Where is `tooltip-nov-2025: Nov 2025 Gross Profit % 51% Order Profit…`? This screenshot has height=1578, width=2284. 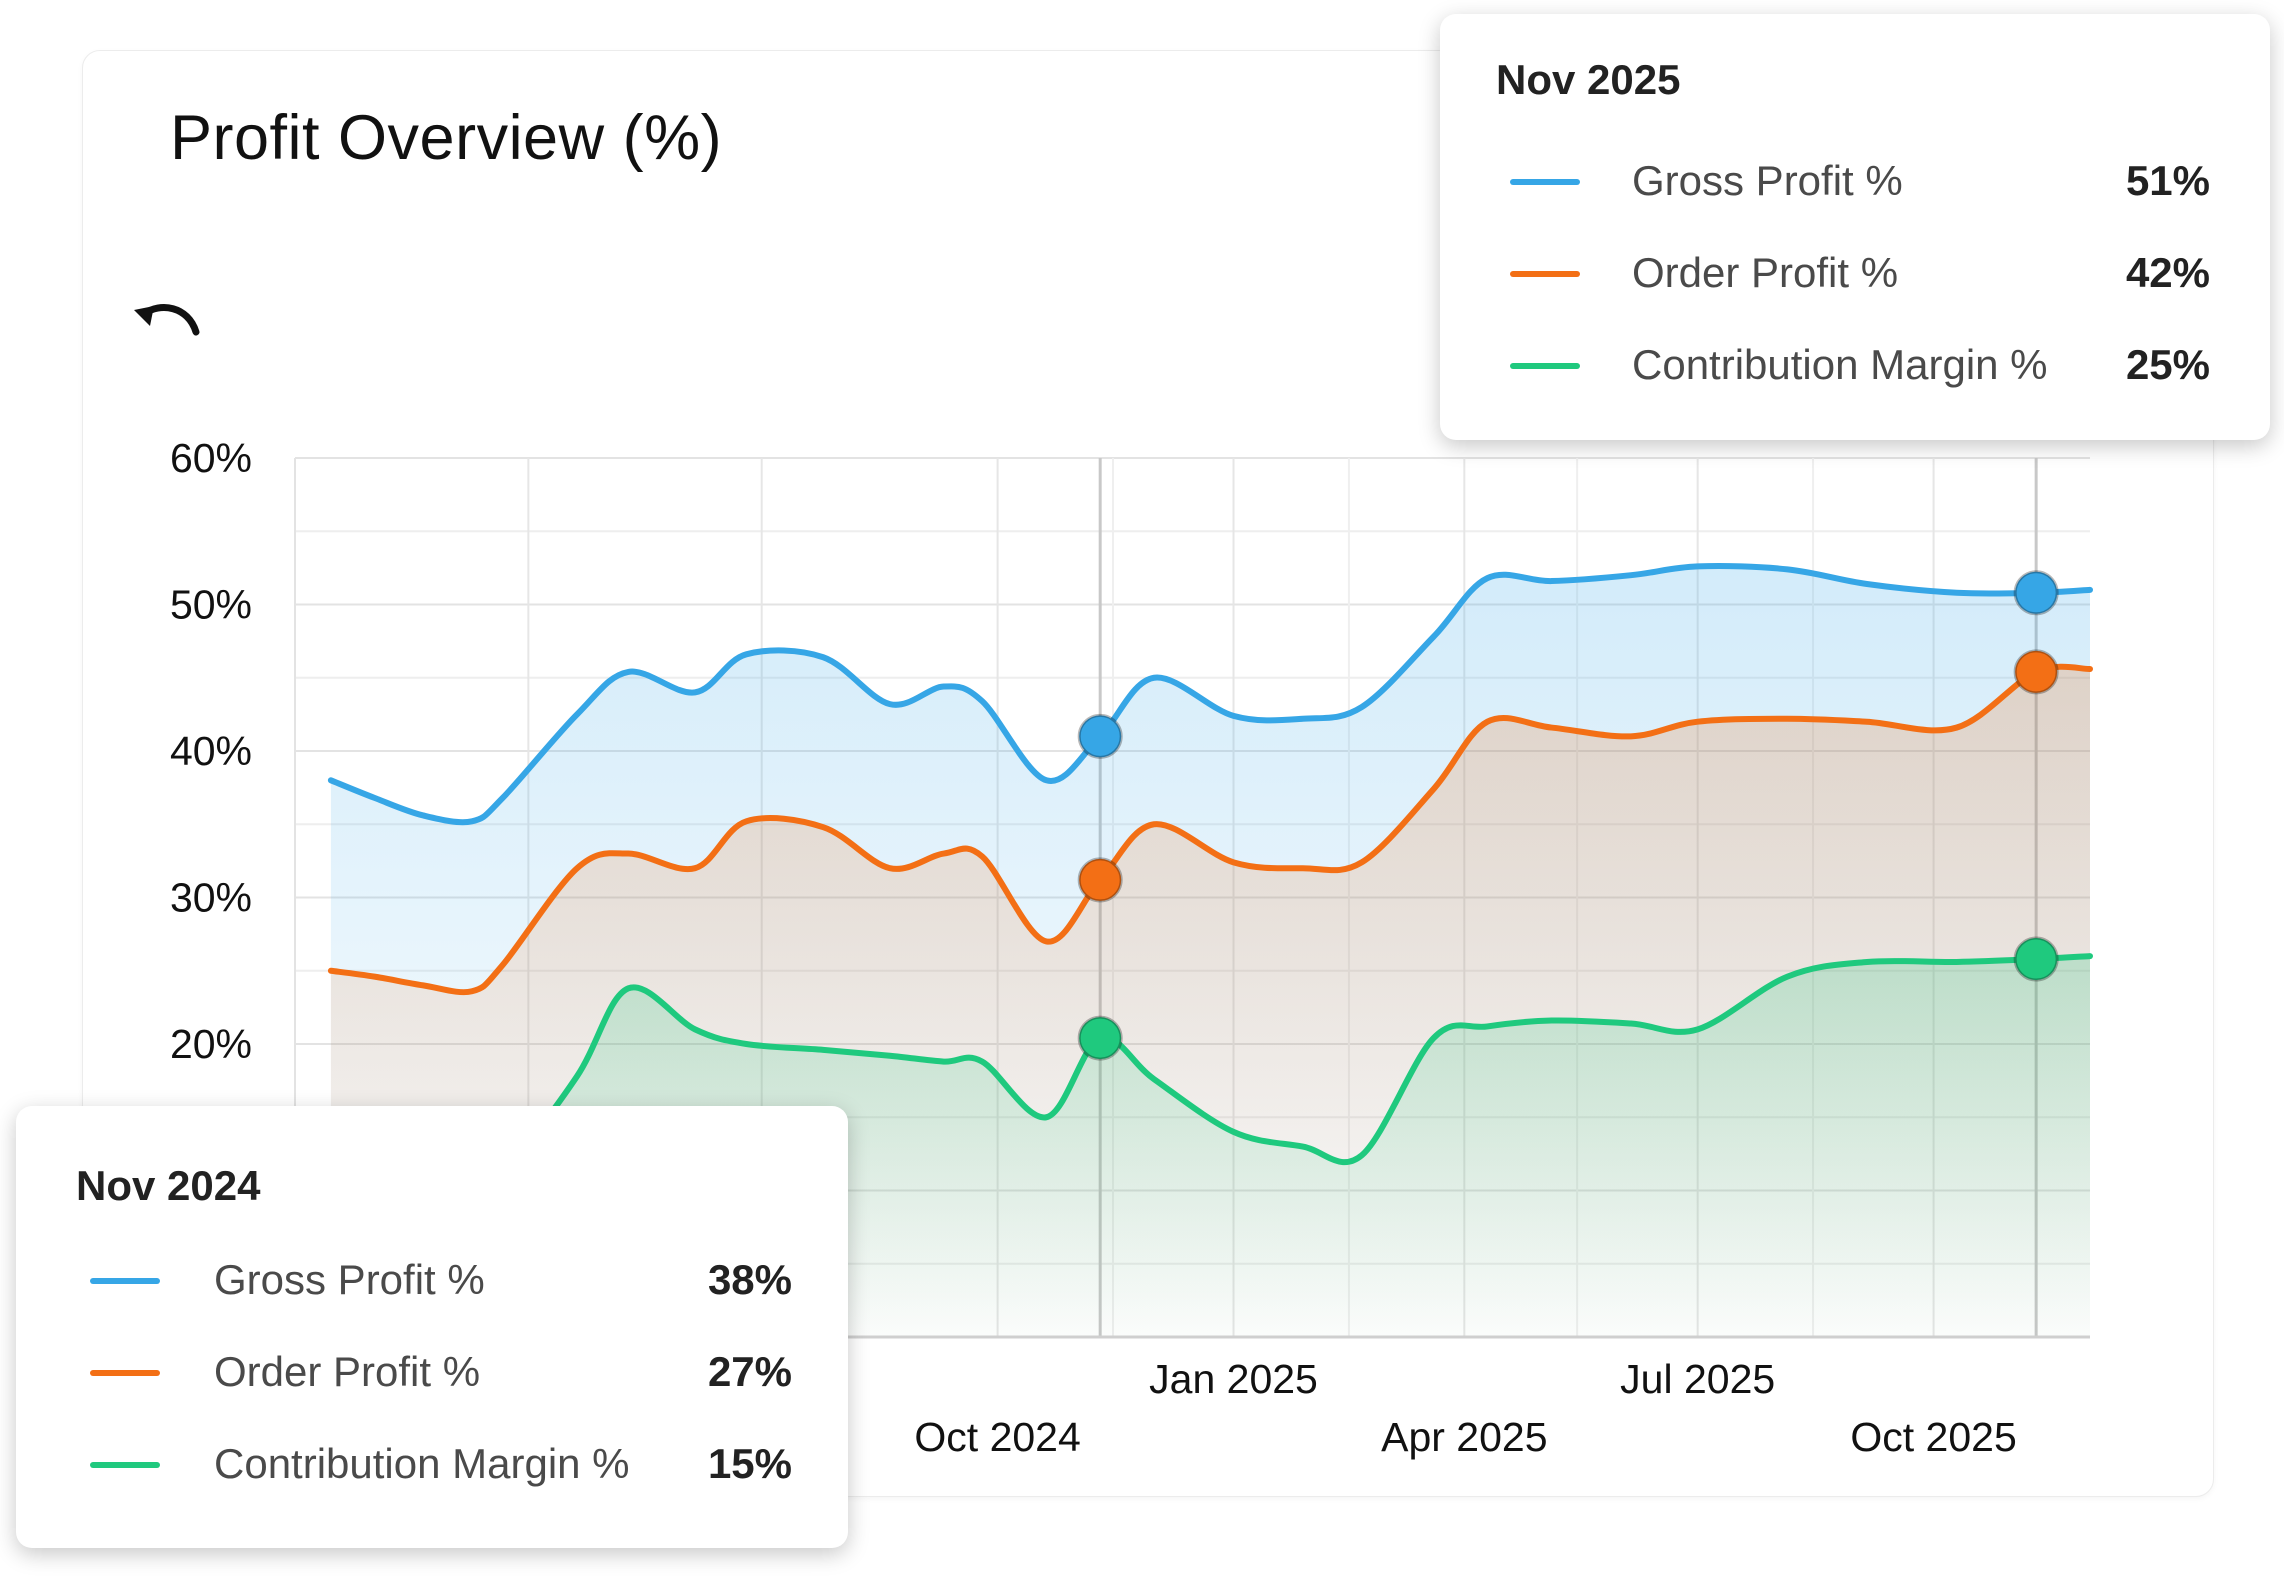
tooltip-nov-2025: Nov 2025 Gross Profit % 51% Order Profit… is located at coordinates (1855, 227).